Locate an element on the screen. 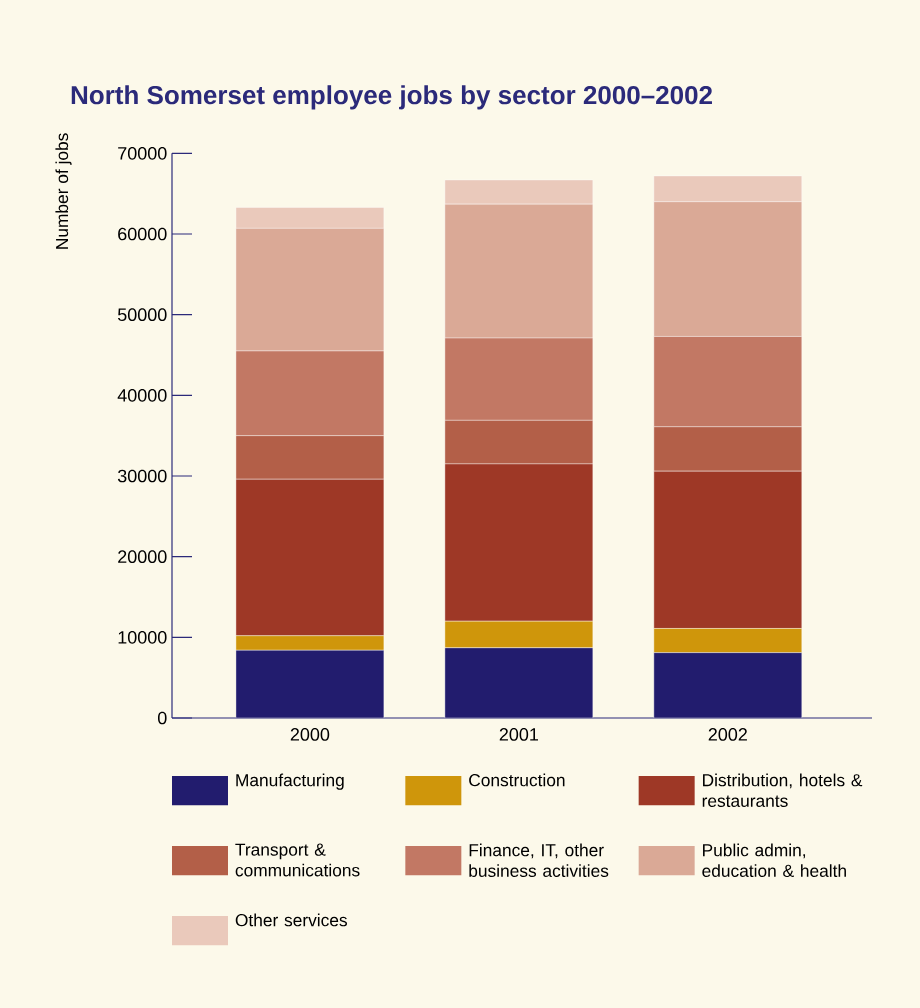 The image size is (920, 1008). y-axis-title: Number of jobs is located at coordinates (63, 191).